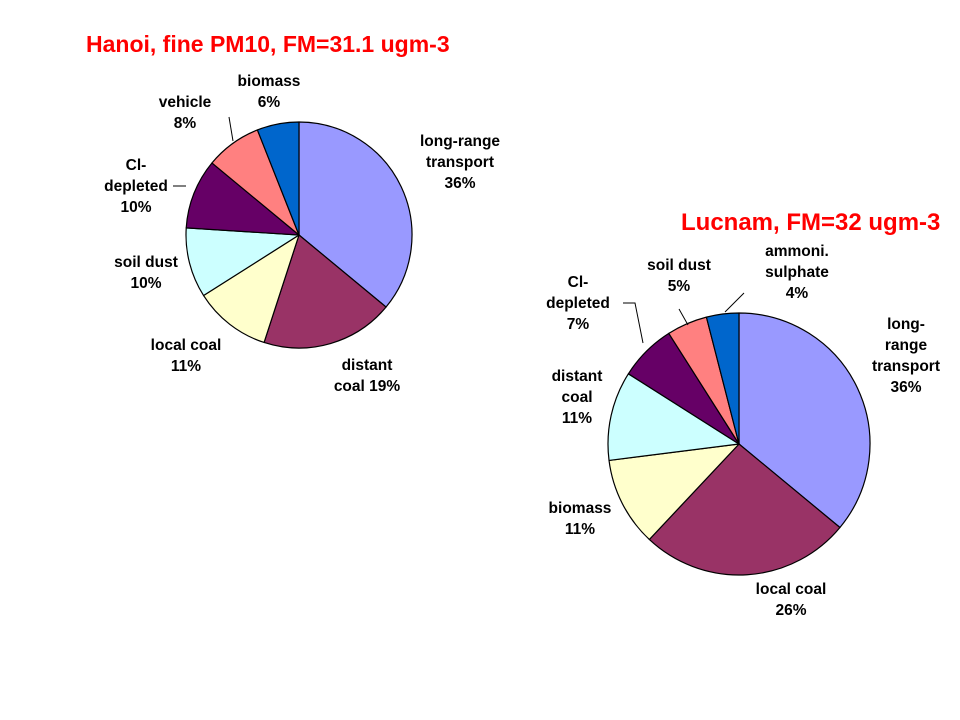  I want to click on hanoi-slice-soil-dust, so click(242, 262).